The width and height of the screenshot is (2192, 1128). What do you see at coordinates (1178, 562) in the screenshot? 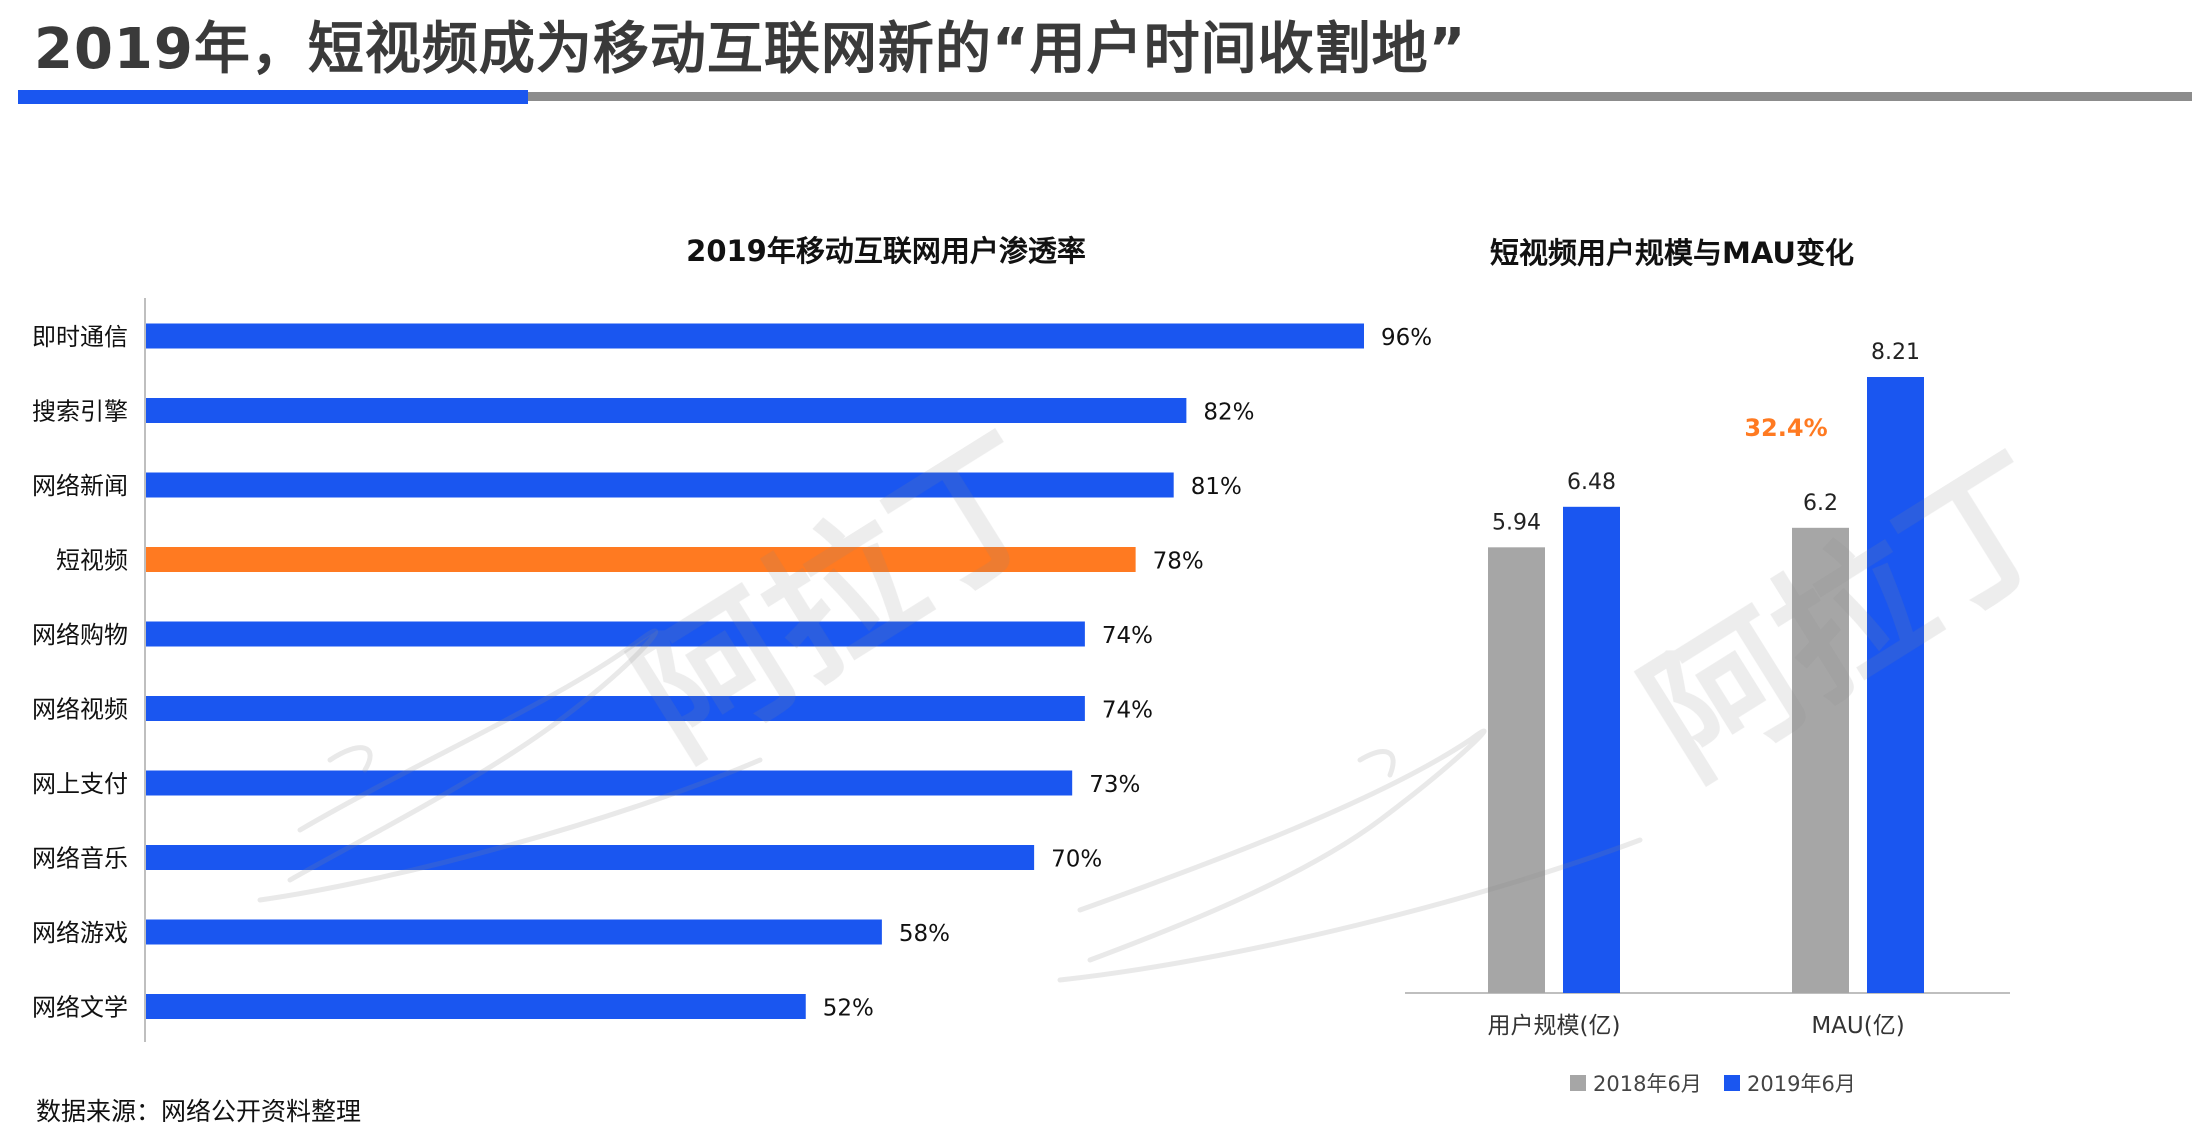
I see `data-label-4: 78%` at bounding box center [1178, 562].